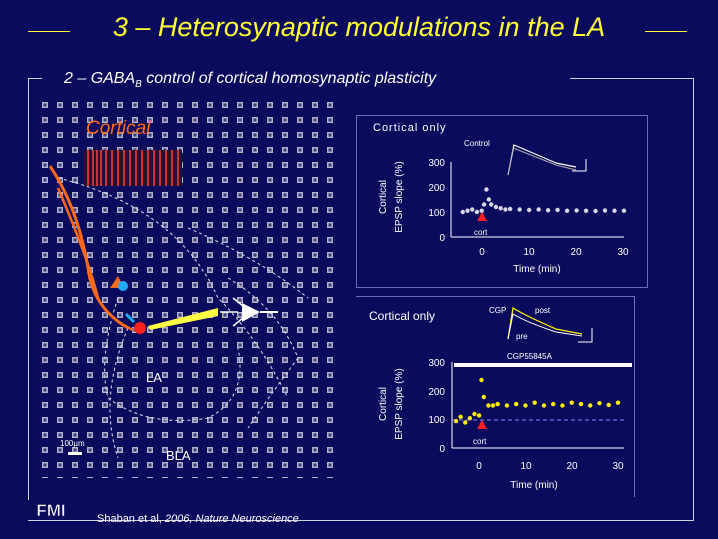  I want to click on scale-label: 100µm, so click(72, 443).